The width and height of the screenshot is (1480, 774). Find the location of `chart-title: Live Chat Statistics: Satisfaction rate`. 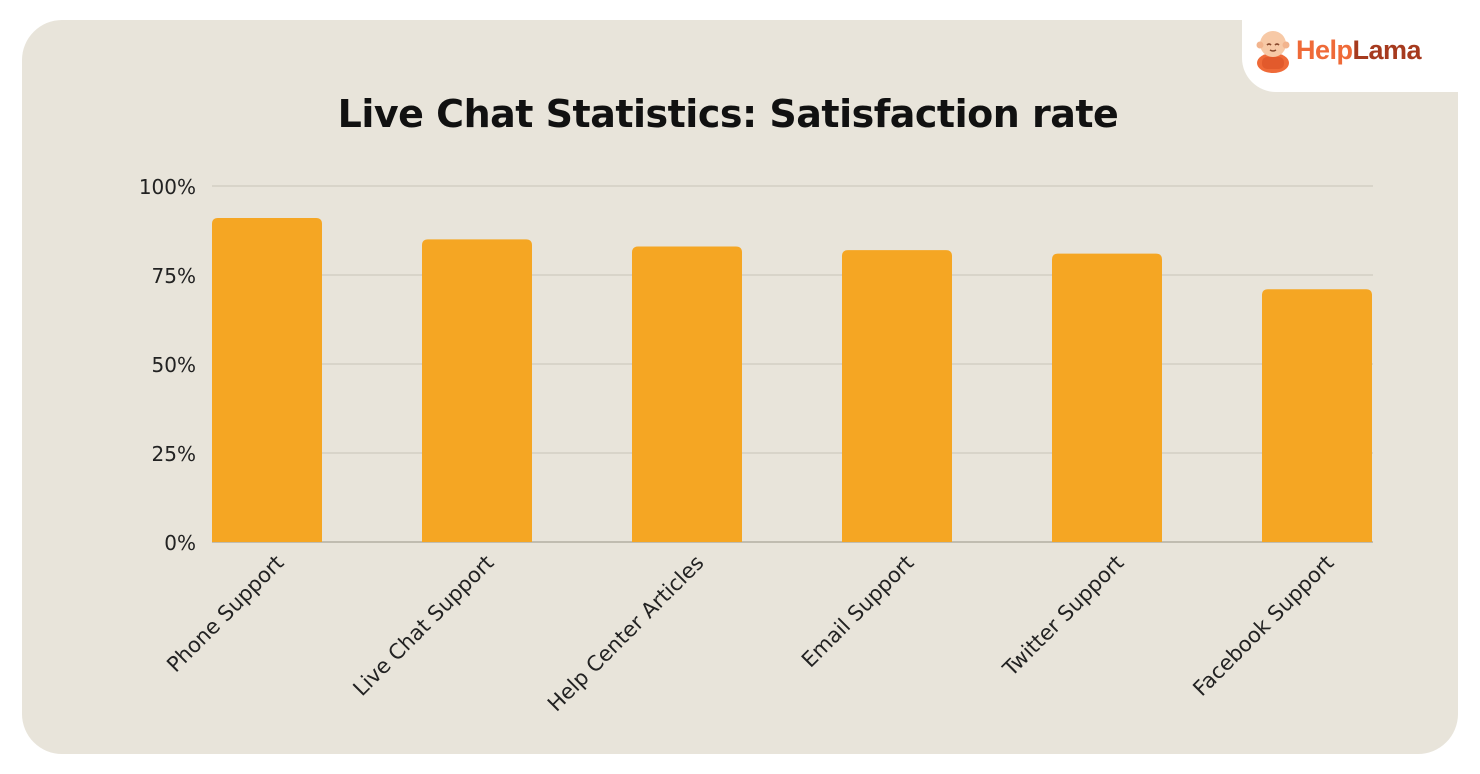

chart-title: Live Chat Statistics: Satisfaction rate is located at coordinates (728, 114).